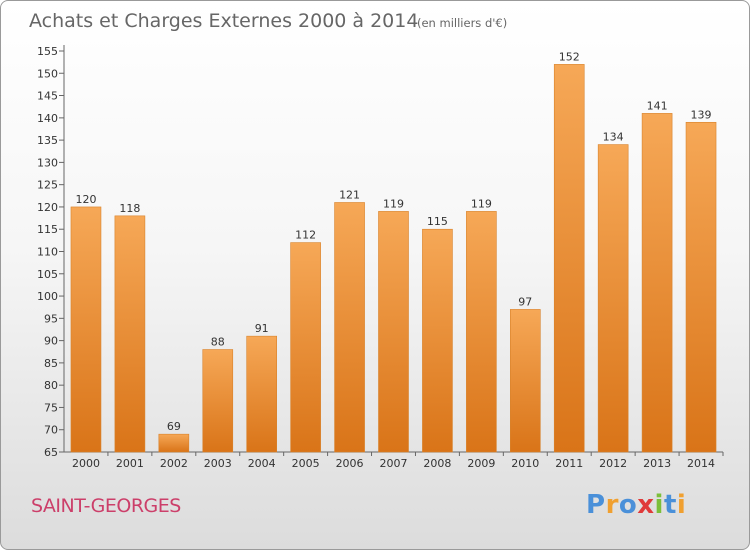 The height and width of the screenshot is (550, 750). What do you see at coordinates (129, 208) in the screenshot?
I see `data-label: 118` at bounding box center [129, 208].